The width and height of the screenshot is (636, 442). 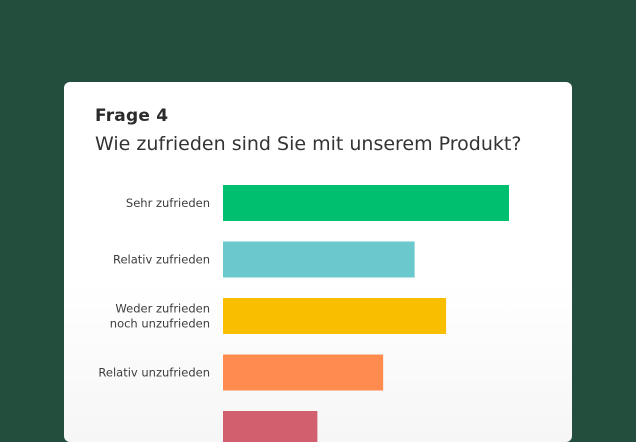 I want to click on bar-label-4: Relativ unzufrieden, so click(x=154, y=373).